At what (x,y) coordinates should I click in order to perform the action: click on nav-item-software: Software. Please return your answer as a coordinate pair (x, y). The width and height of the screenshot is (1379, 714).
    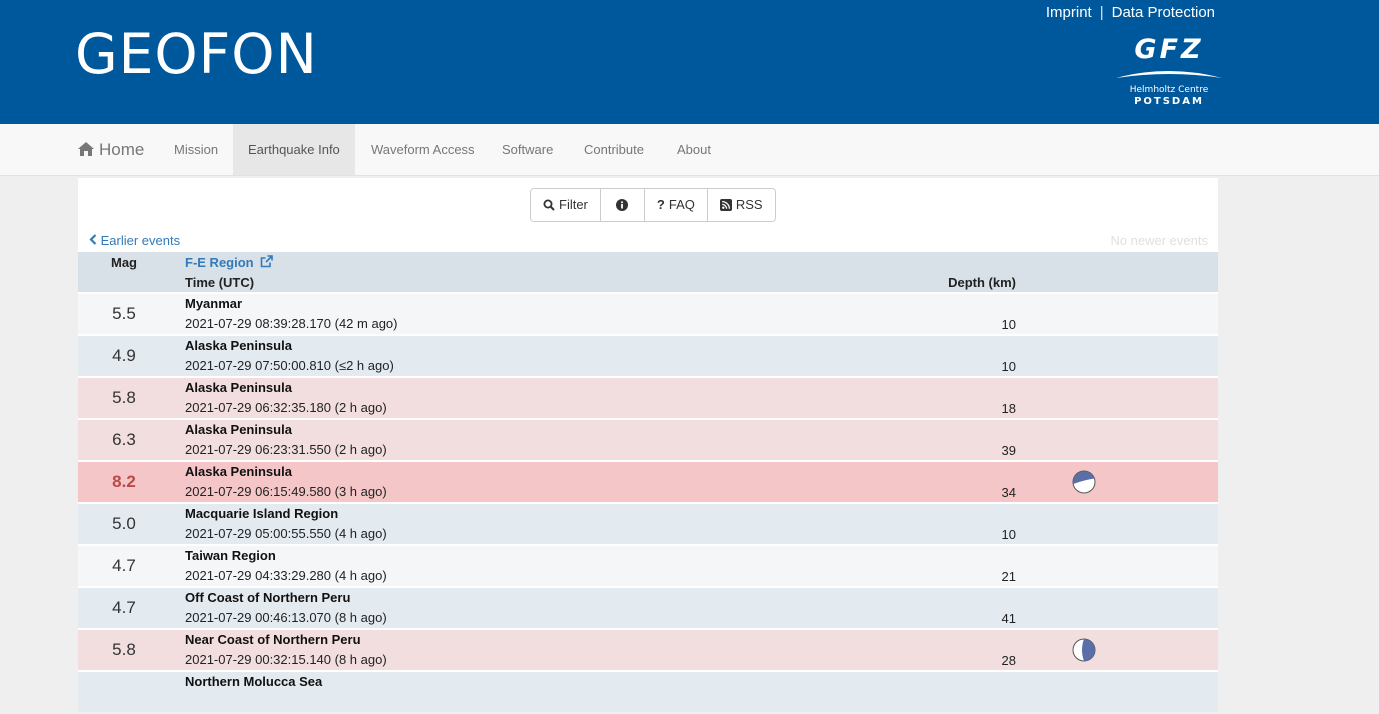
    Looking at the image, I should click on (528, 149).